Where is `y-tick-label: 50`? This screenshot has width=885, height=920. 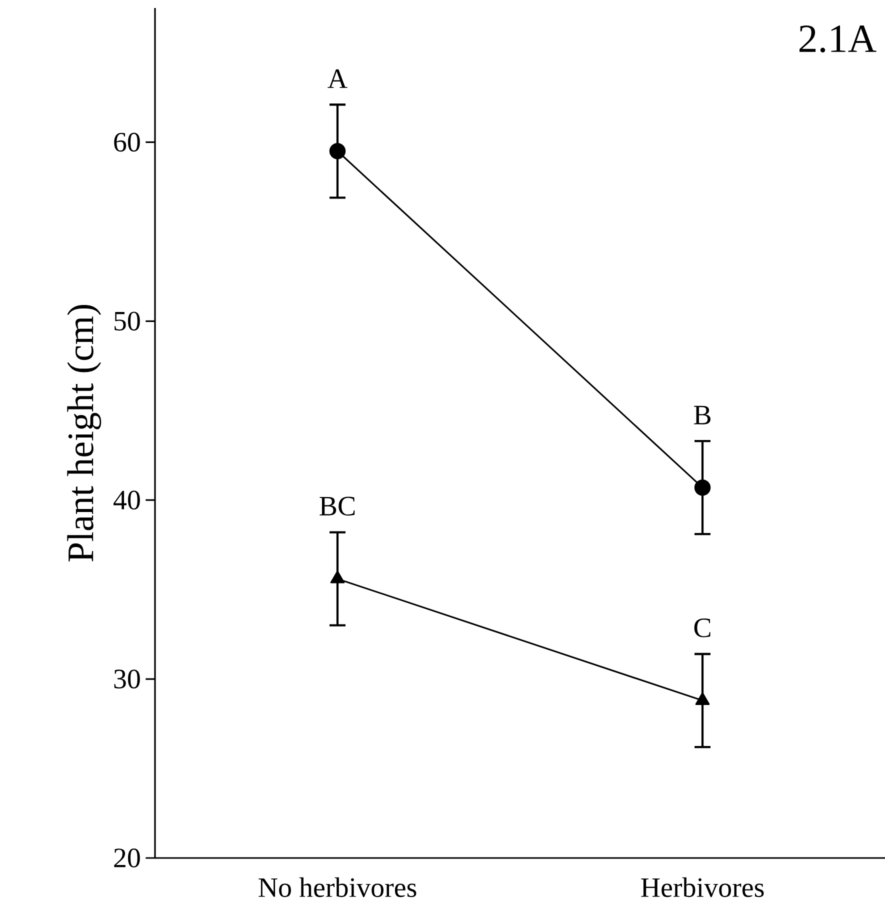
y-tick-label: 50 is located at coordinates (127, 321).